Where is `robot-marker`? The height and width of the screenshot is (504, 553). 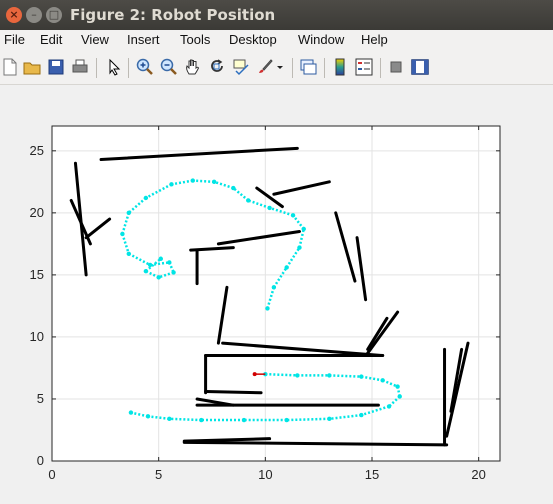 robot-marker is located at coordinates (259, 374).